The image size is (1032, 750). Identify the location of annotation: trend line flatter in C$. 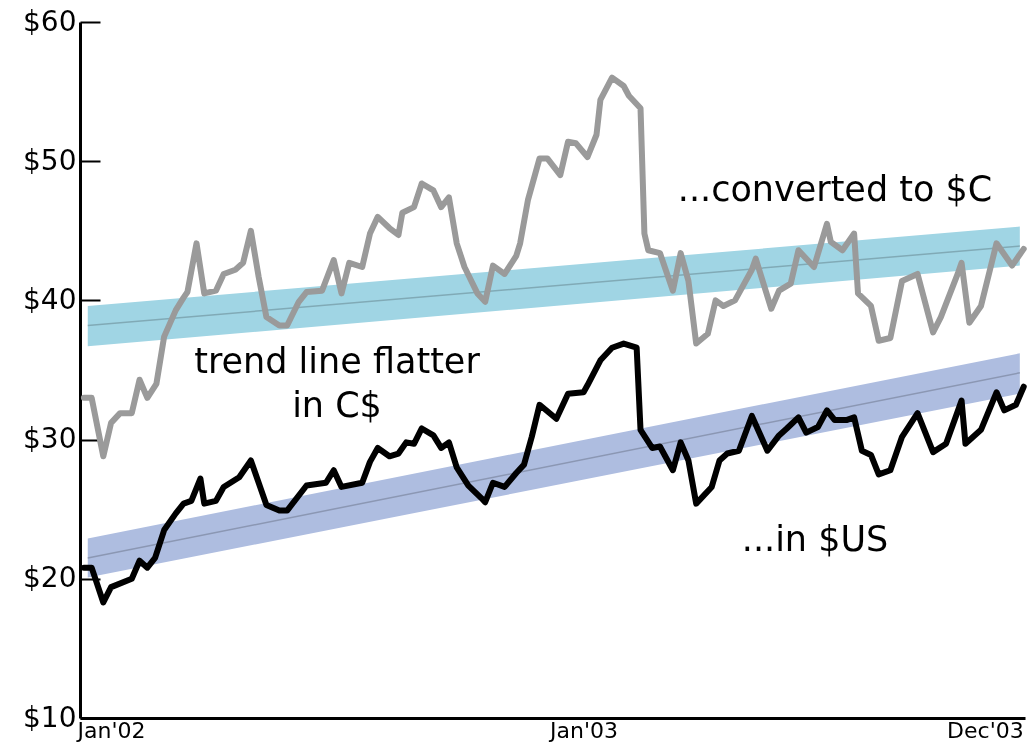
(337, 383).